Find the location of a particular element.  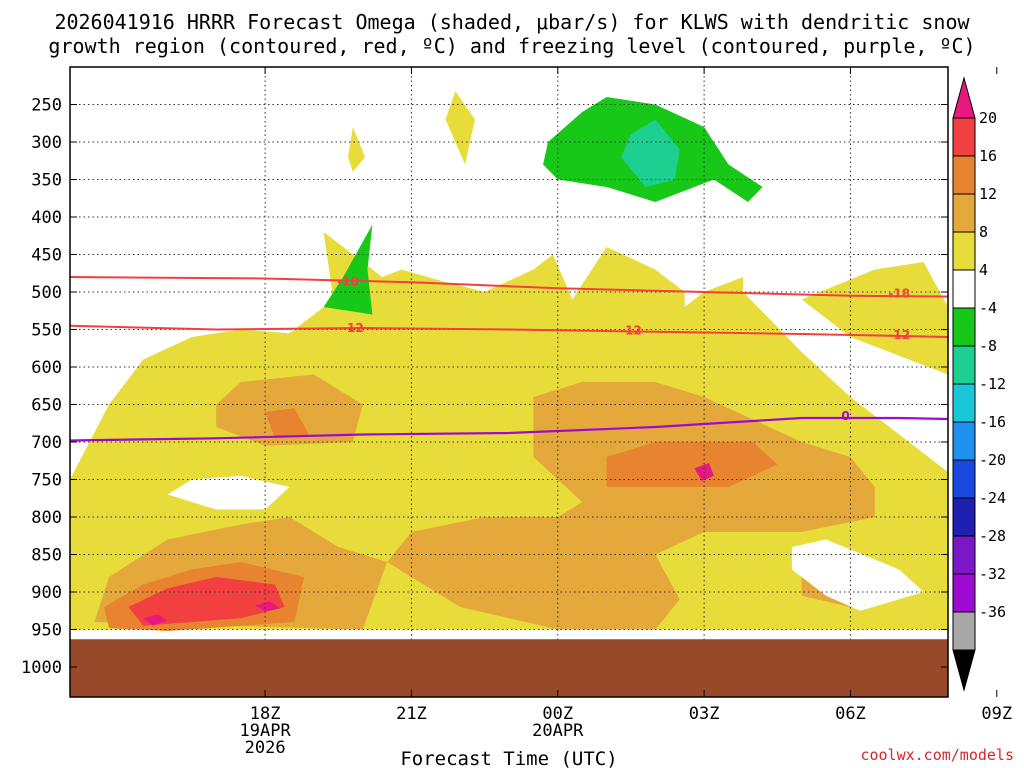

colorbar: 20 16 12 8 4 -4 -8 -12 -16 -20 -24 -28 -32 -36 is located at coordinates (979, 384).